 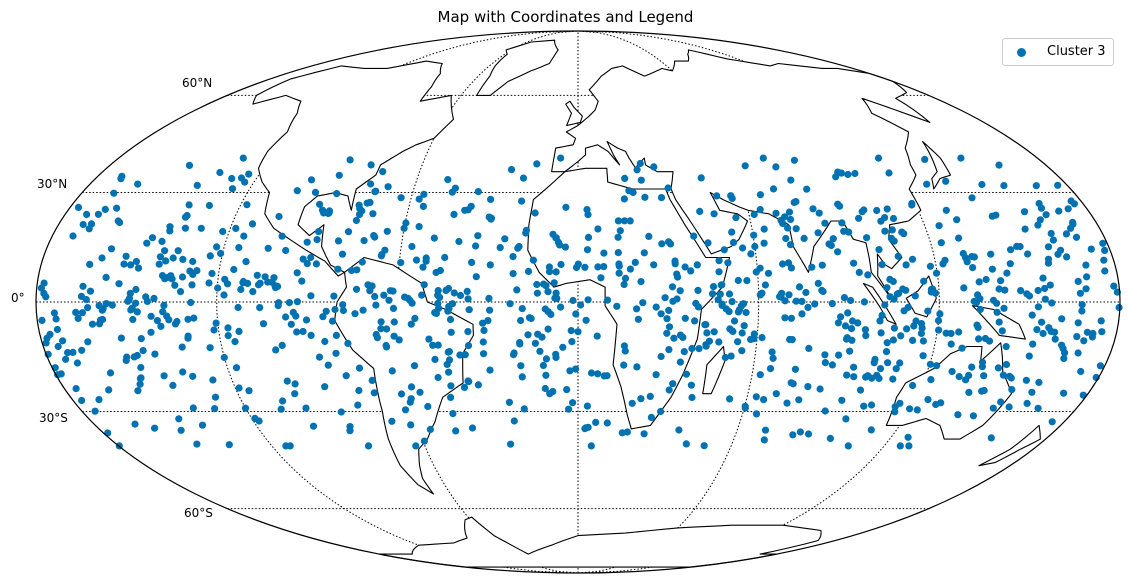 What do you see at coordinates (52, 184) in the screenshot?
I see `lat-label-30n: 30°N` at bounding box center [52, 184].